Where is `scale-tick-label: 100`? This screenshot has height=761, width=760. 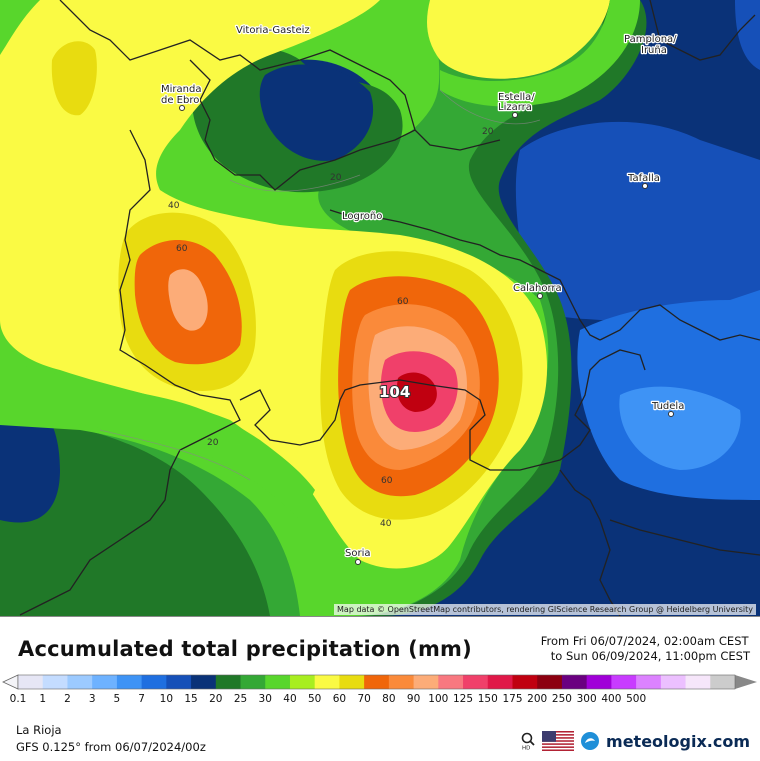
scale-tick-label: 100 is located at coordinates (438, 699).